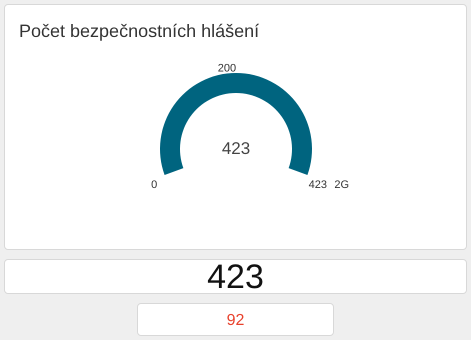  What do you see at coordinates (236, 148) in the screenshot?
I see `data-label: 423` at bounding box center [236, 148].